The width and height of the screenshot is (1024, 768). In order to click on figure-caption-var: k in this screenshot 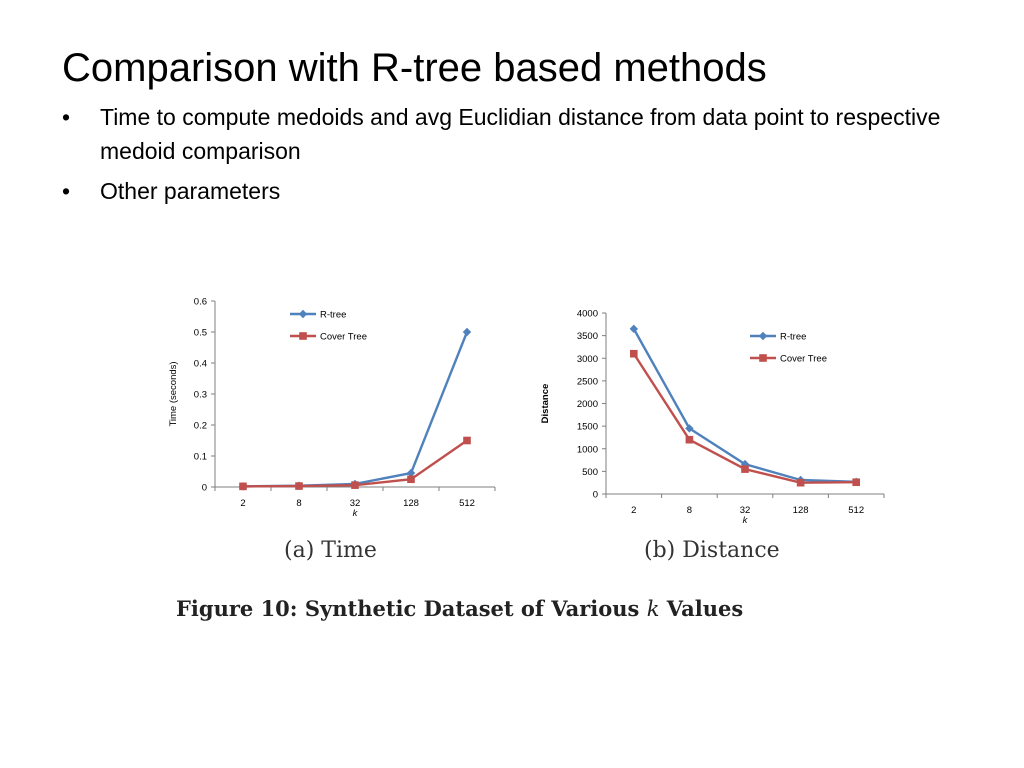, I will do `click(653, 609)`.